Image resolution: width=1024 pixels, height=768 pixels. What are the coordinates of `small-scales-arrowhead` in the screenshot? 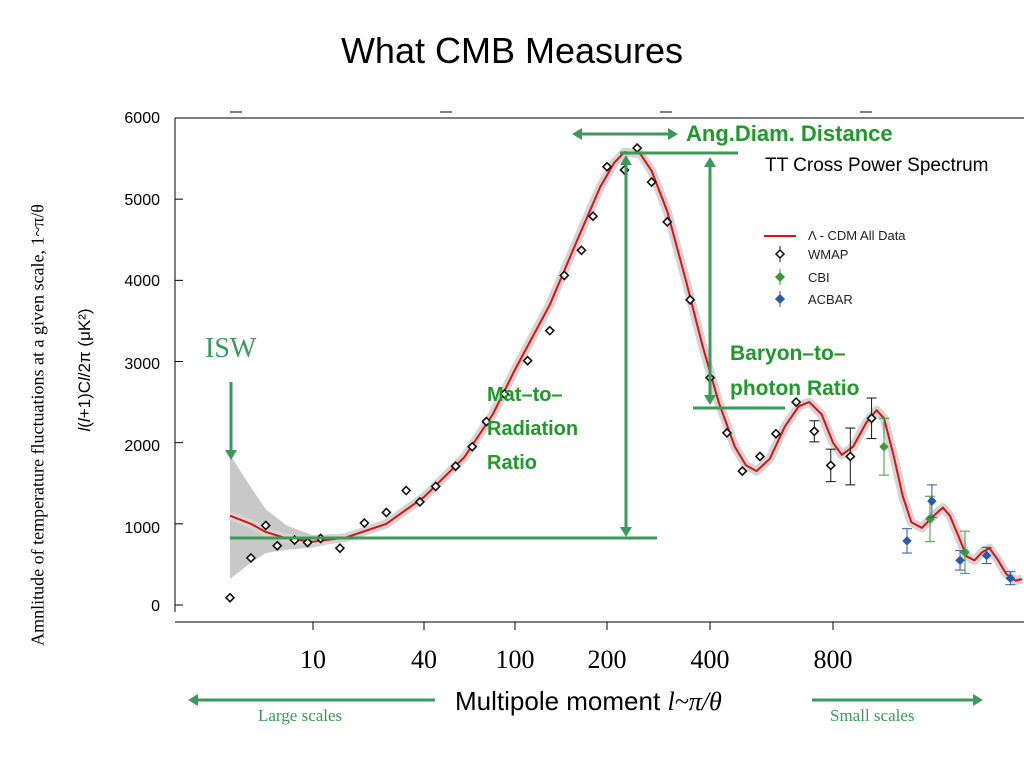 It's located at (978, 700).